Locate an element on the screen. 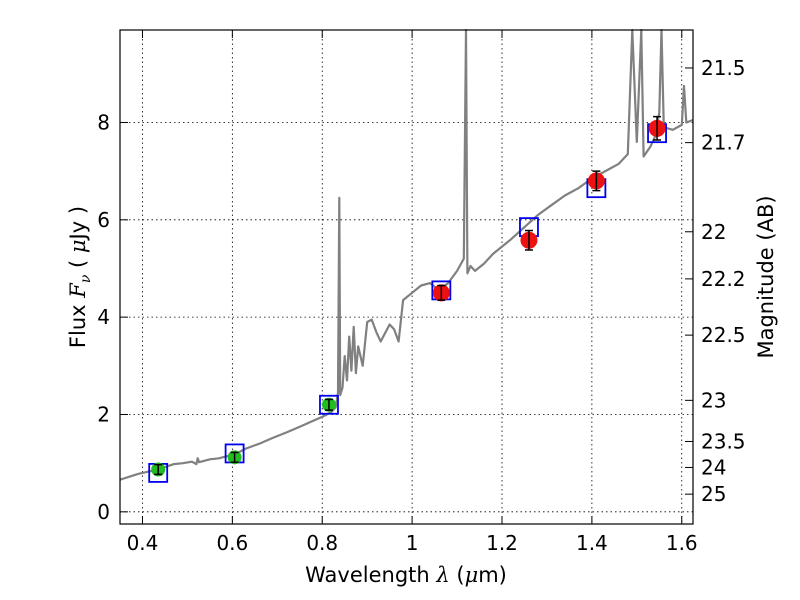  x-tick-label: 1.2 is located at coordinates (502, 543).